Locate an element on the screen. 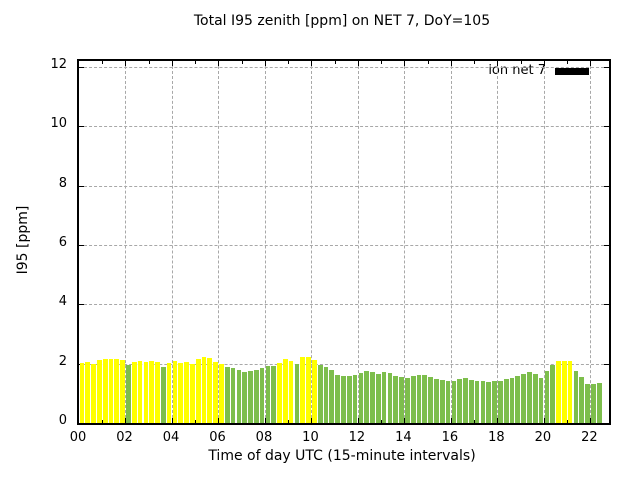 Image resolution: width=640 pixels, height=480 pixels. x-tick-label: 10 is located at coordinates (310, 437).